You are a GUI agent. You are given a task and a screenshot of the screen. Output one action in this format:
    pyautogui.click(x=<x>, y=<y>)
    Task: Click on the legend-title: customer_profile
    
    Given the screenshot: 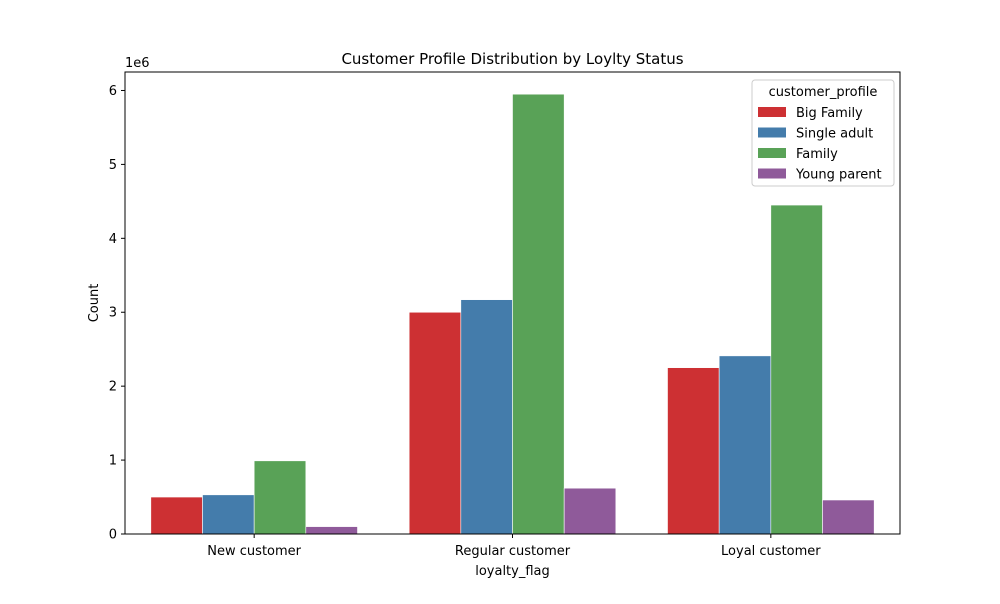 What is the action you would take?
    pyautogui.click(x=823, y=92)
    